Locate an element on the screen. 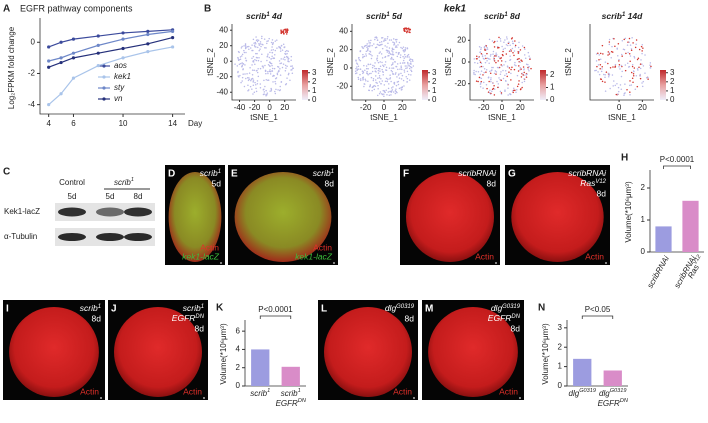 This screenshot has height=423, width=708. x-tick-label: 0 is located at coordinates (384, 107).